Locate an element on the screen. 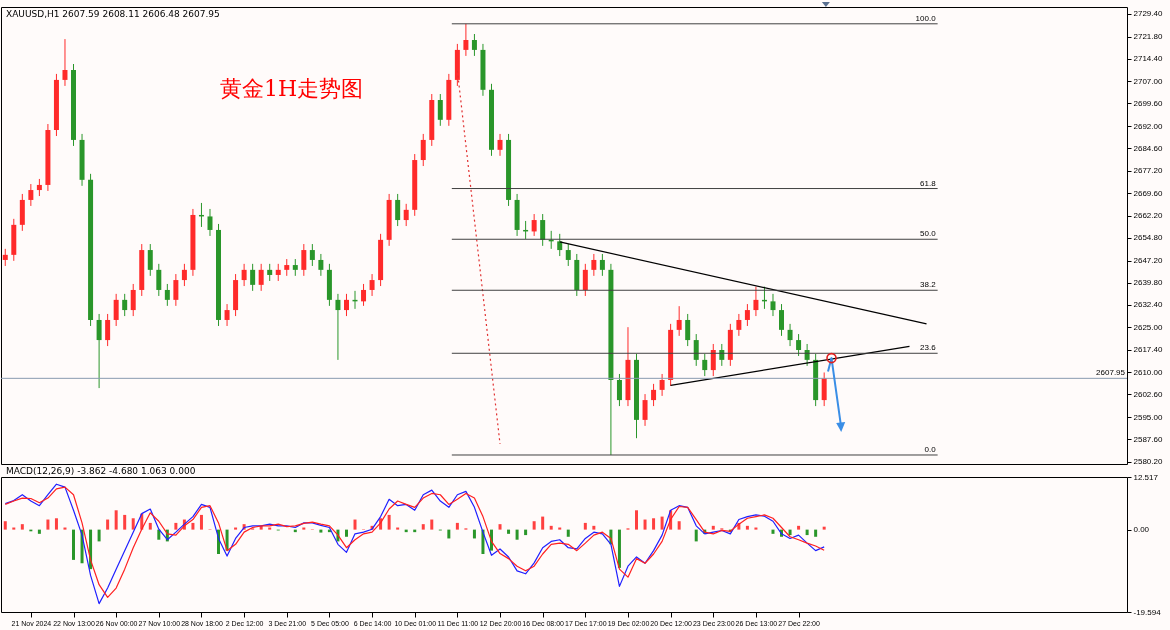 Image resolution: width=1170 pixels, height=630 pixels. y-tick-label: 2677.20 is located at coordinates (1148, 171).